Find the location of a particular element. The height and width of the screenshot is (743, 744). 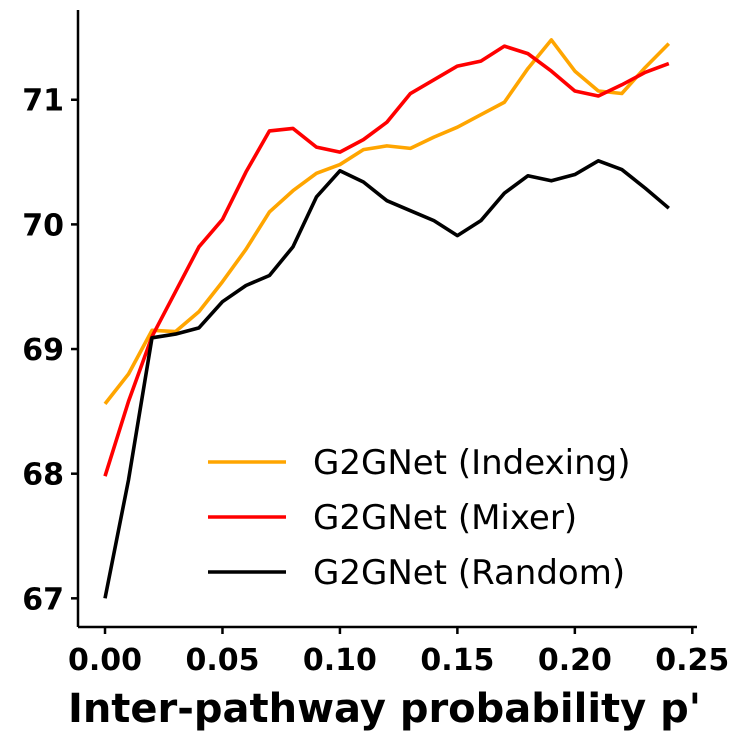

y-tick-label: 70 is located at coordinates (43, 225).